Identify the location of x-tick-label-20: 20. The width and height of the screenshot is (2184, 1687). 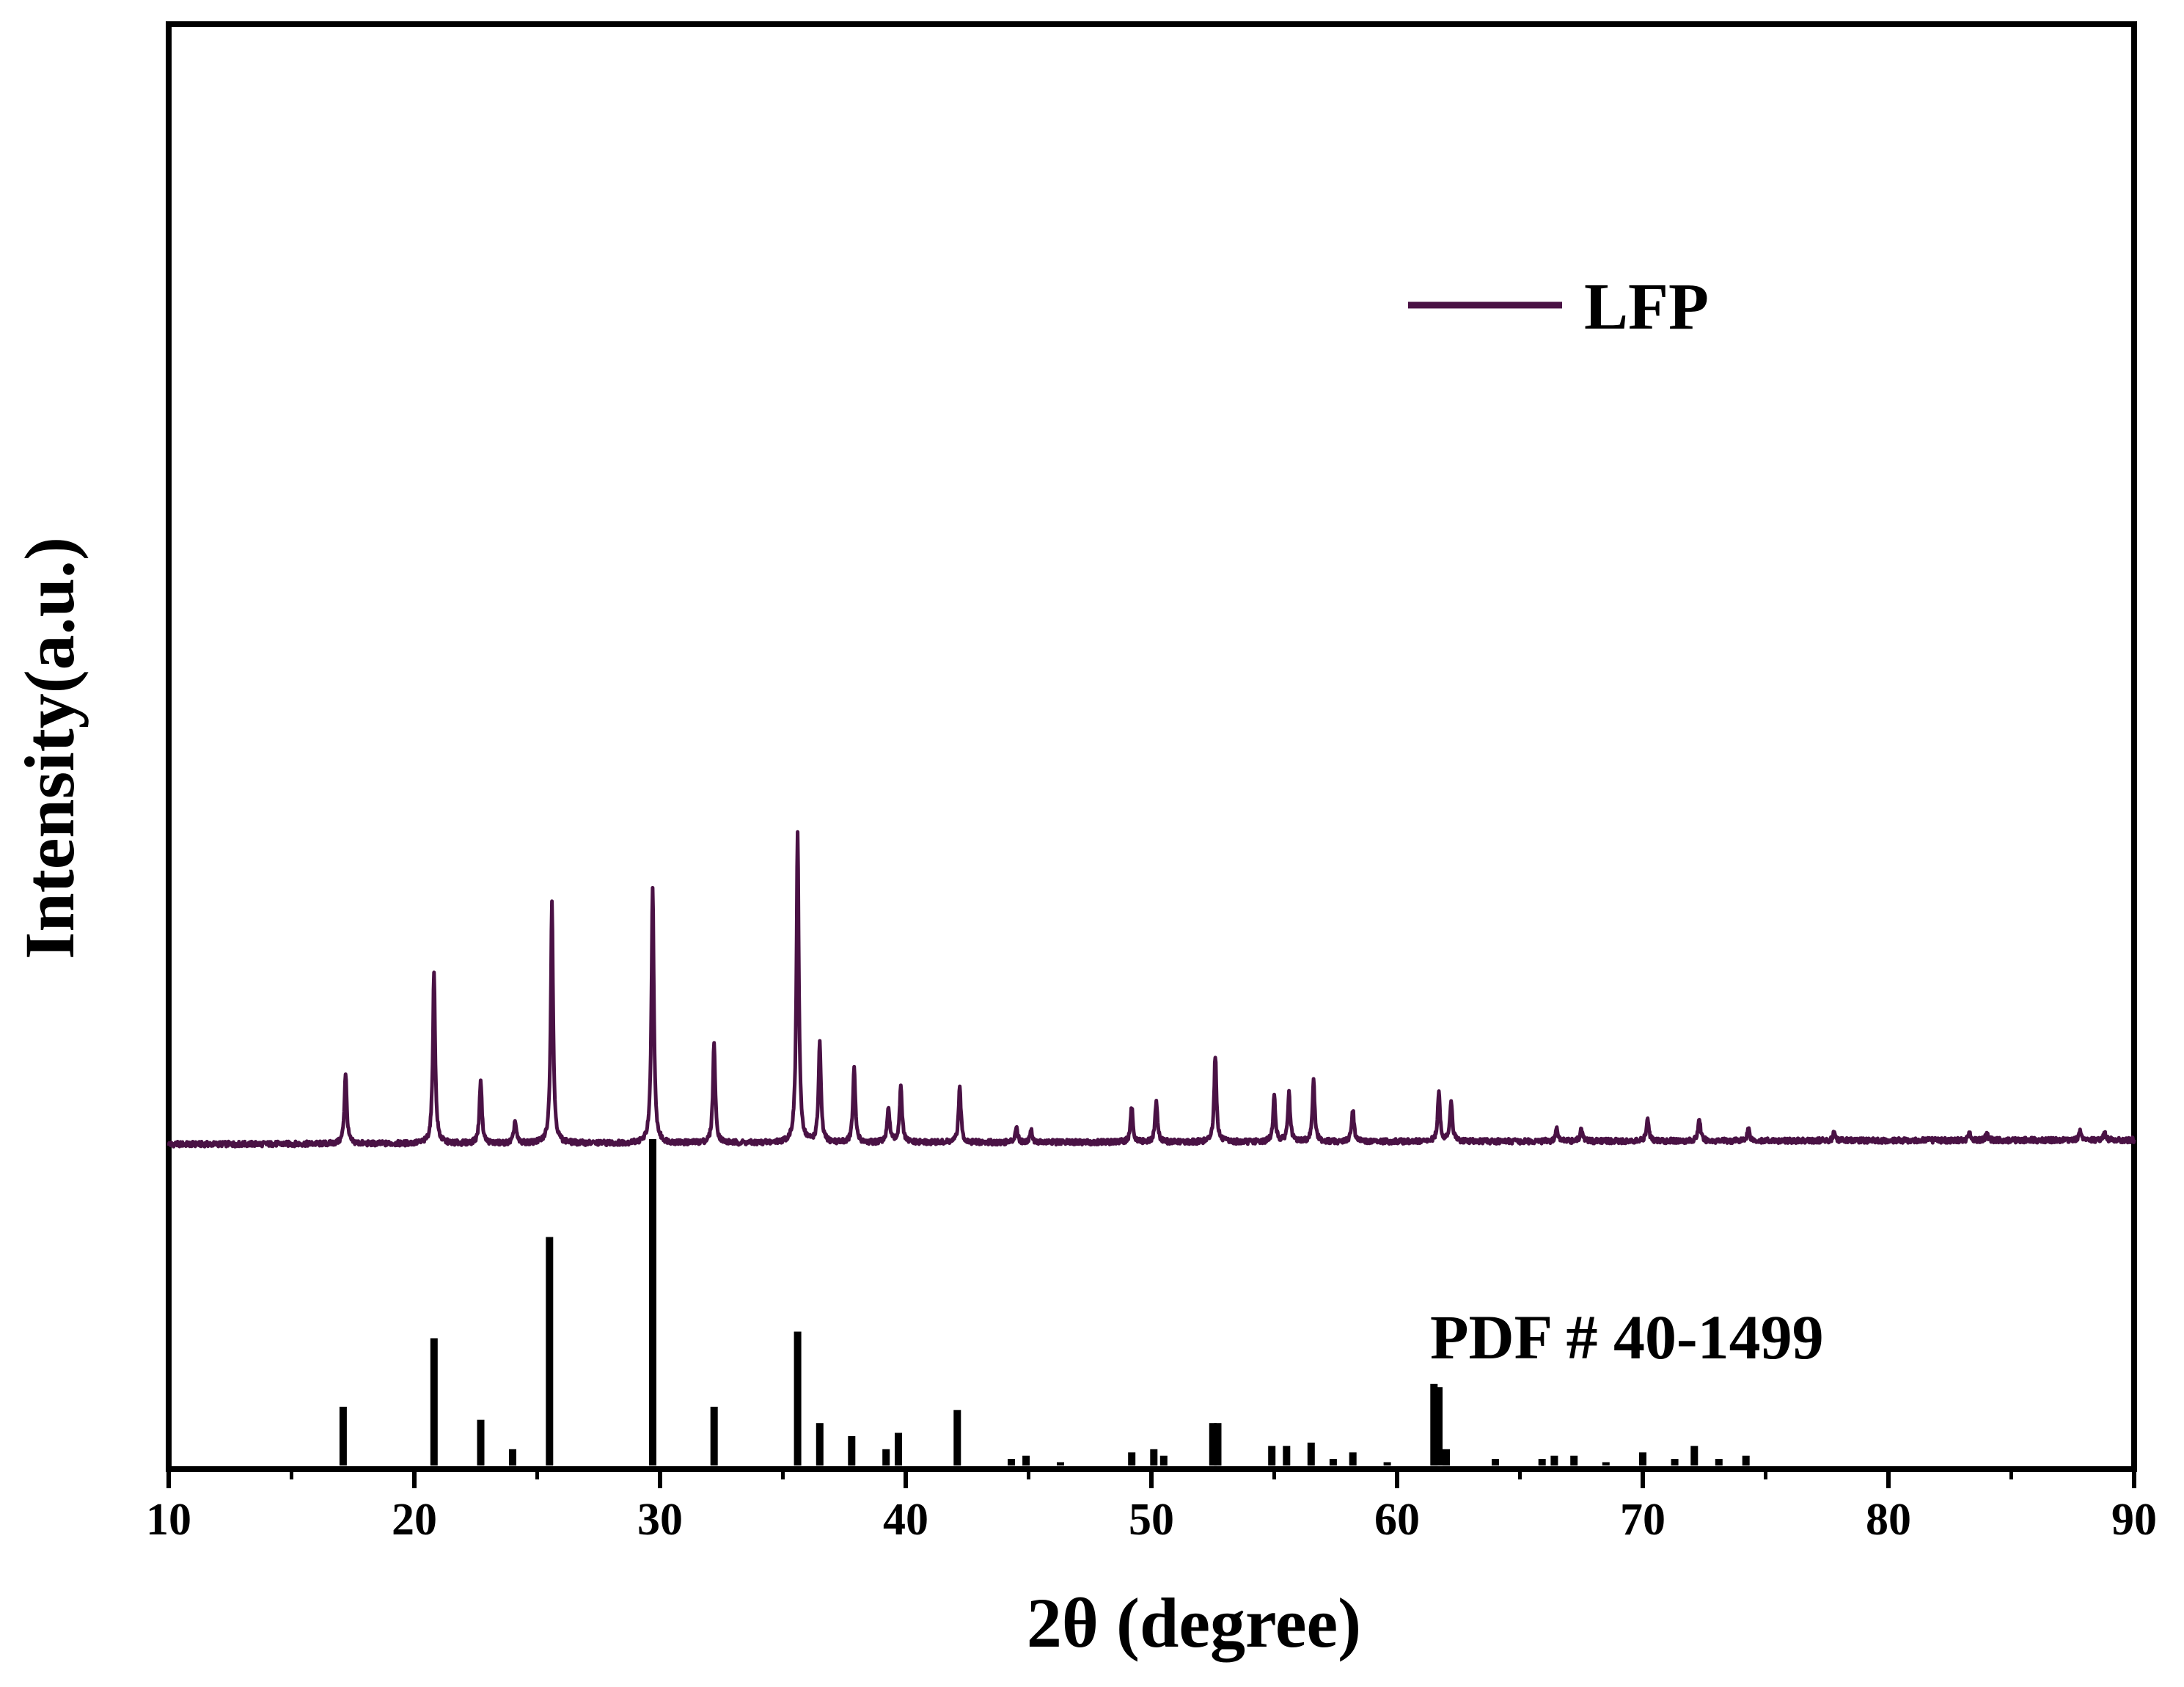
(415, 1520).